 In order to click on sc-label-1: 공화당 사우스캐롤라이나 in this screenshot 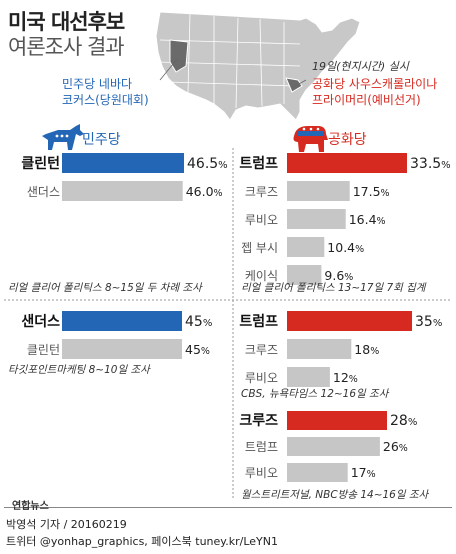, I will do `click(375, 84)`.